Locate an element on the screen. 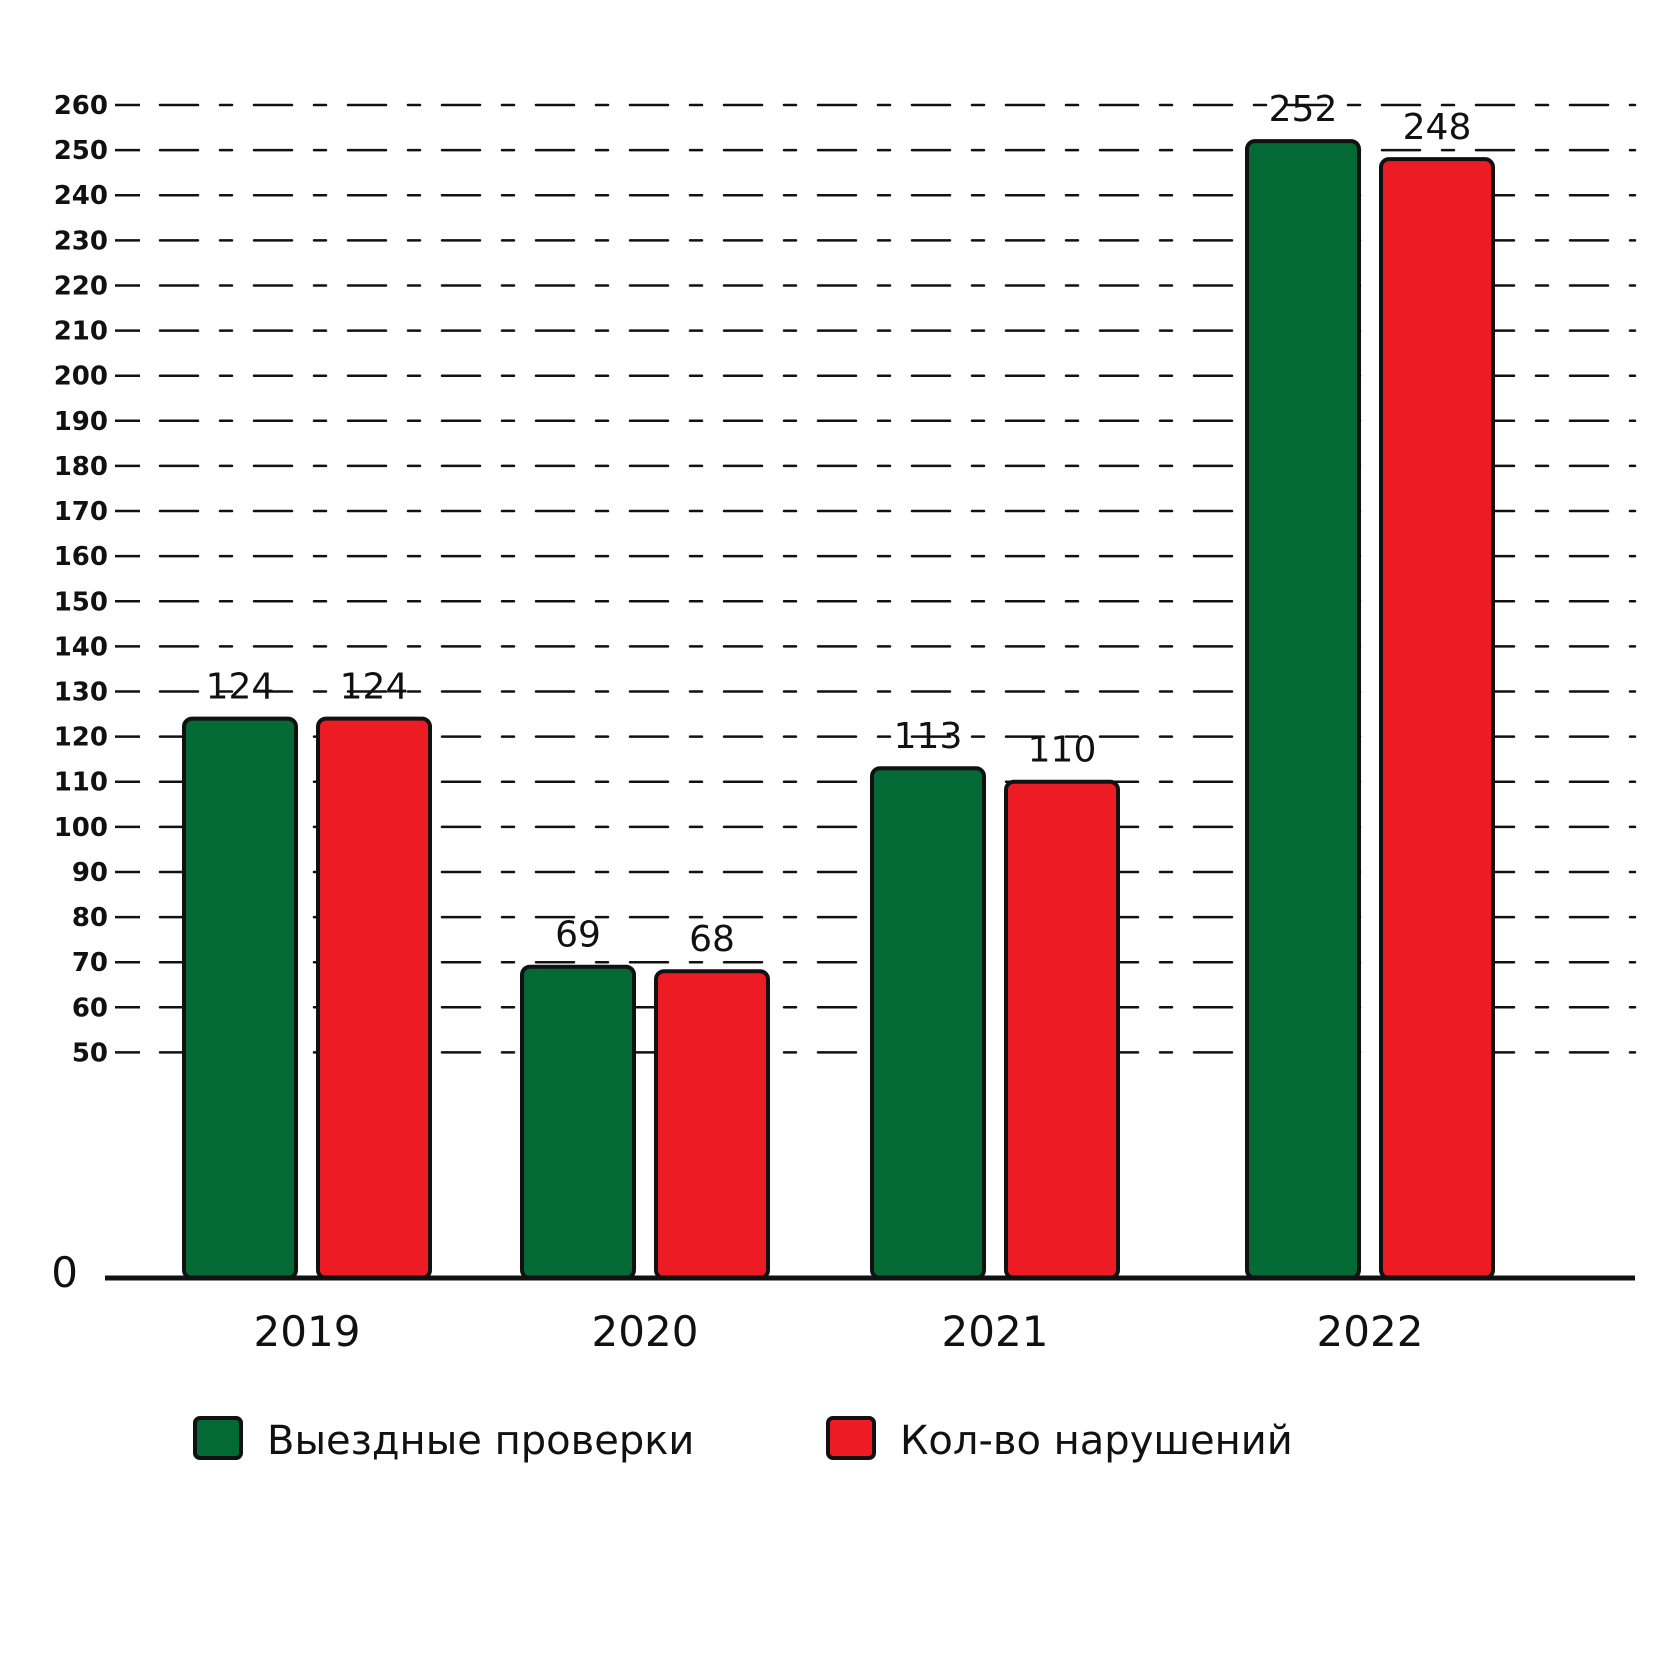 This screenshot has width=1680, height=1680. y-tick-label: 150 is located at coordinates (81, 602).